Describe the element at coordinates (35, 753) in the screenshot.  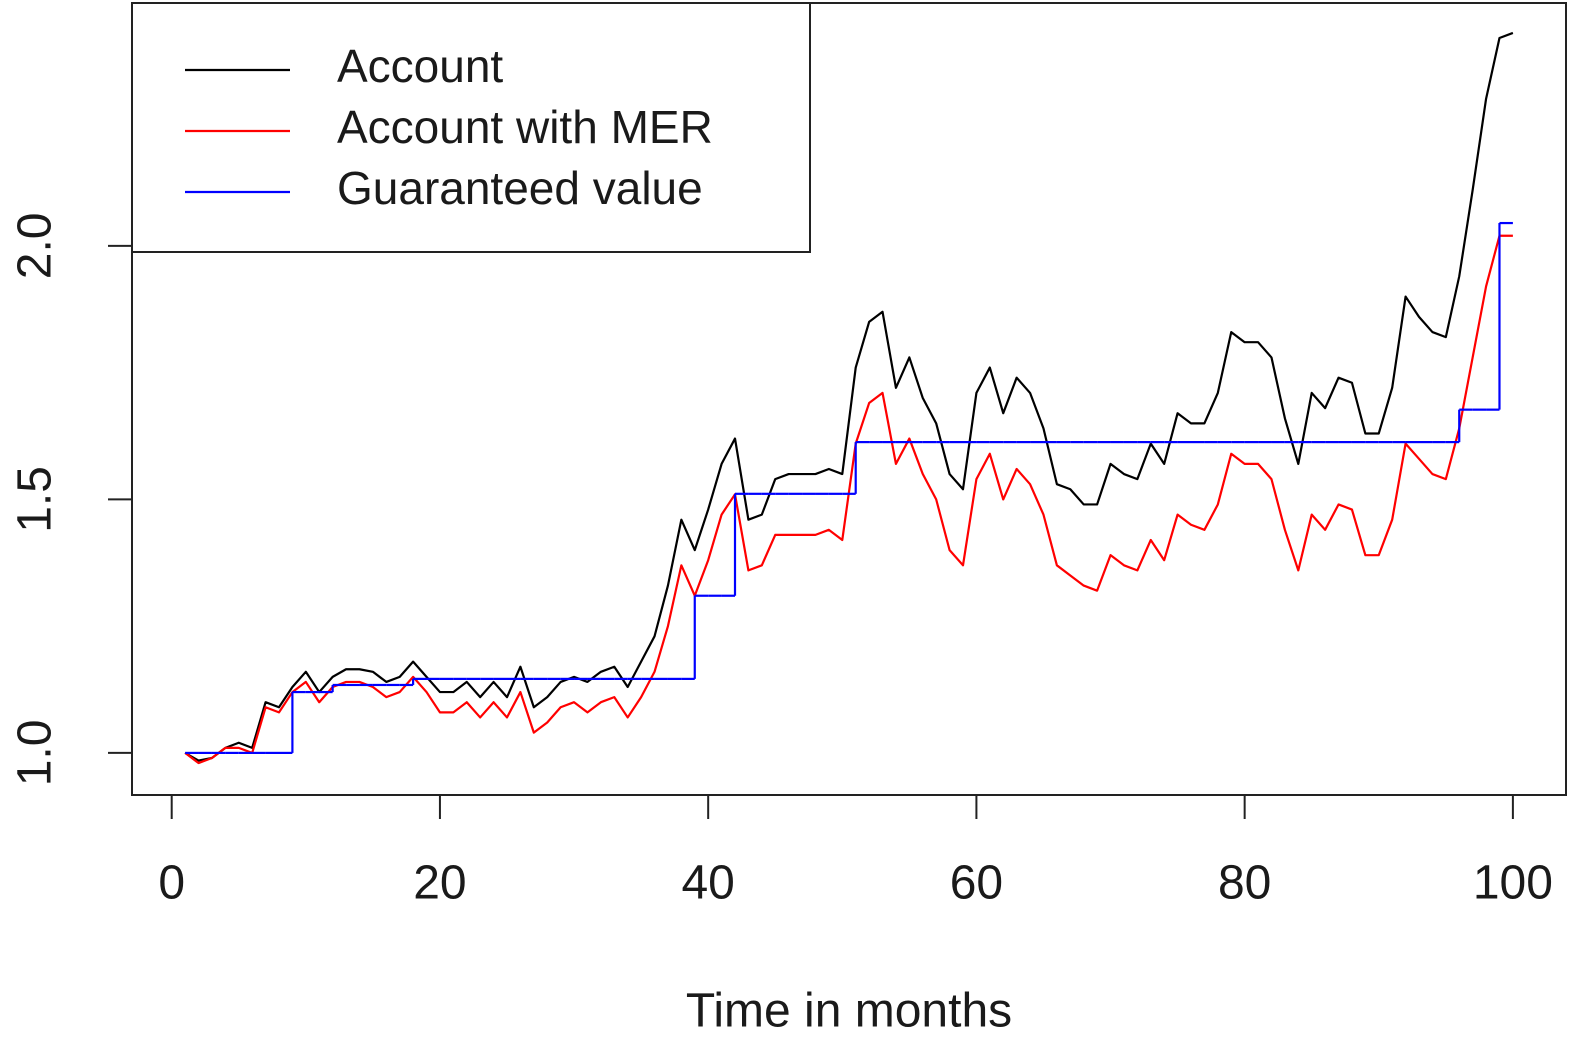
I see `y-tick-label: 1.0` at that location.